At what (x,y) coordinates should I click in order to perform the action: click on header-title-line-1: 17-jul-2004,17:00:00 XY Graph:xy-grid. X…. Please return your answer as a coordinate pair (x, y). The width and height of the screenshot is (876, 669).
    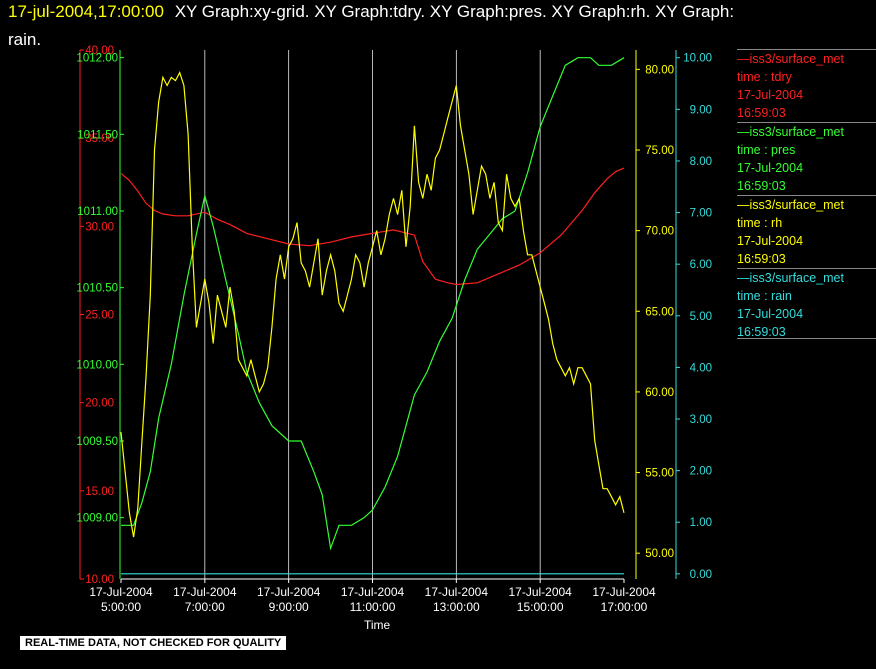
    Looking at the image, I should click on (371, 12).